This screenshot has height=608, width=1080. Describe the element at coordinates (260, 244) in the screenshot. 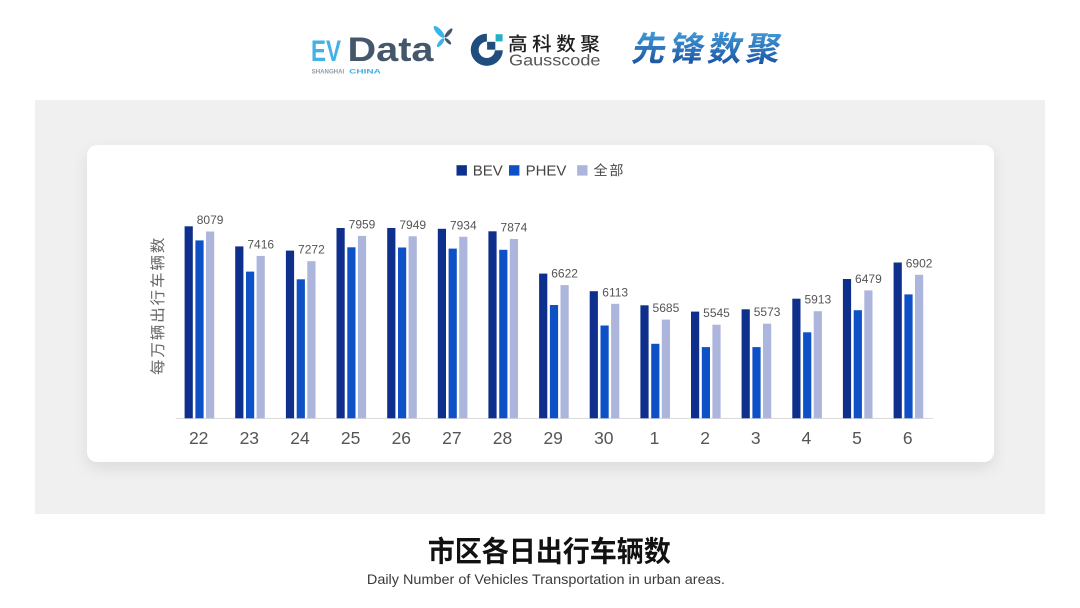

I see `svg-text: 7416` at that location.